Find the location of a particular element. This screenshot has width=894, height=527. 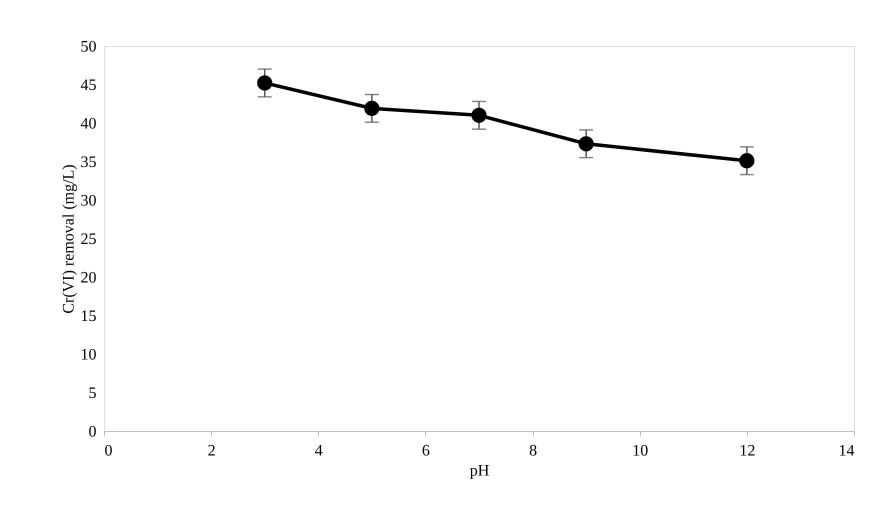

y-tick-label: 35 is located at coordinates (88, 162).